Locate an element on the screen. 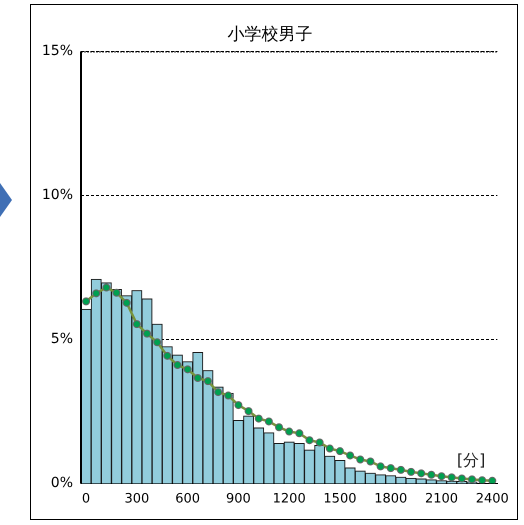 The height and width of the screenshot is (525, 524). annotation: [分] is located at coordinates (471, 460).